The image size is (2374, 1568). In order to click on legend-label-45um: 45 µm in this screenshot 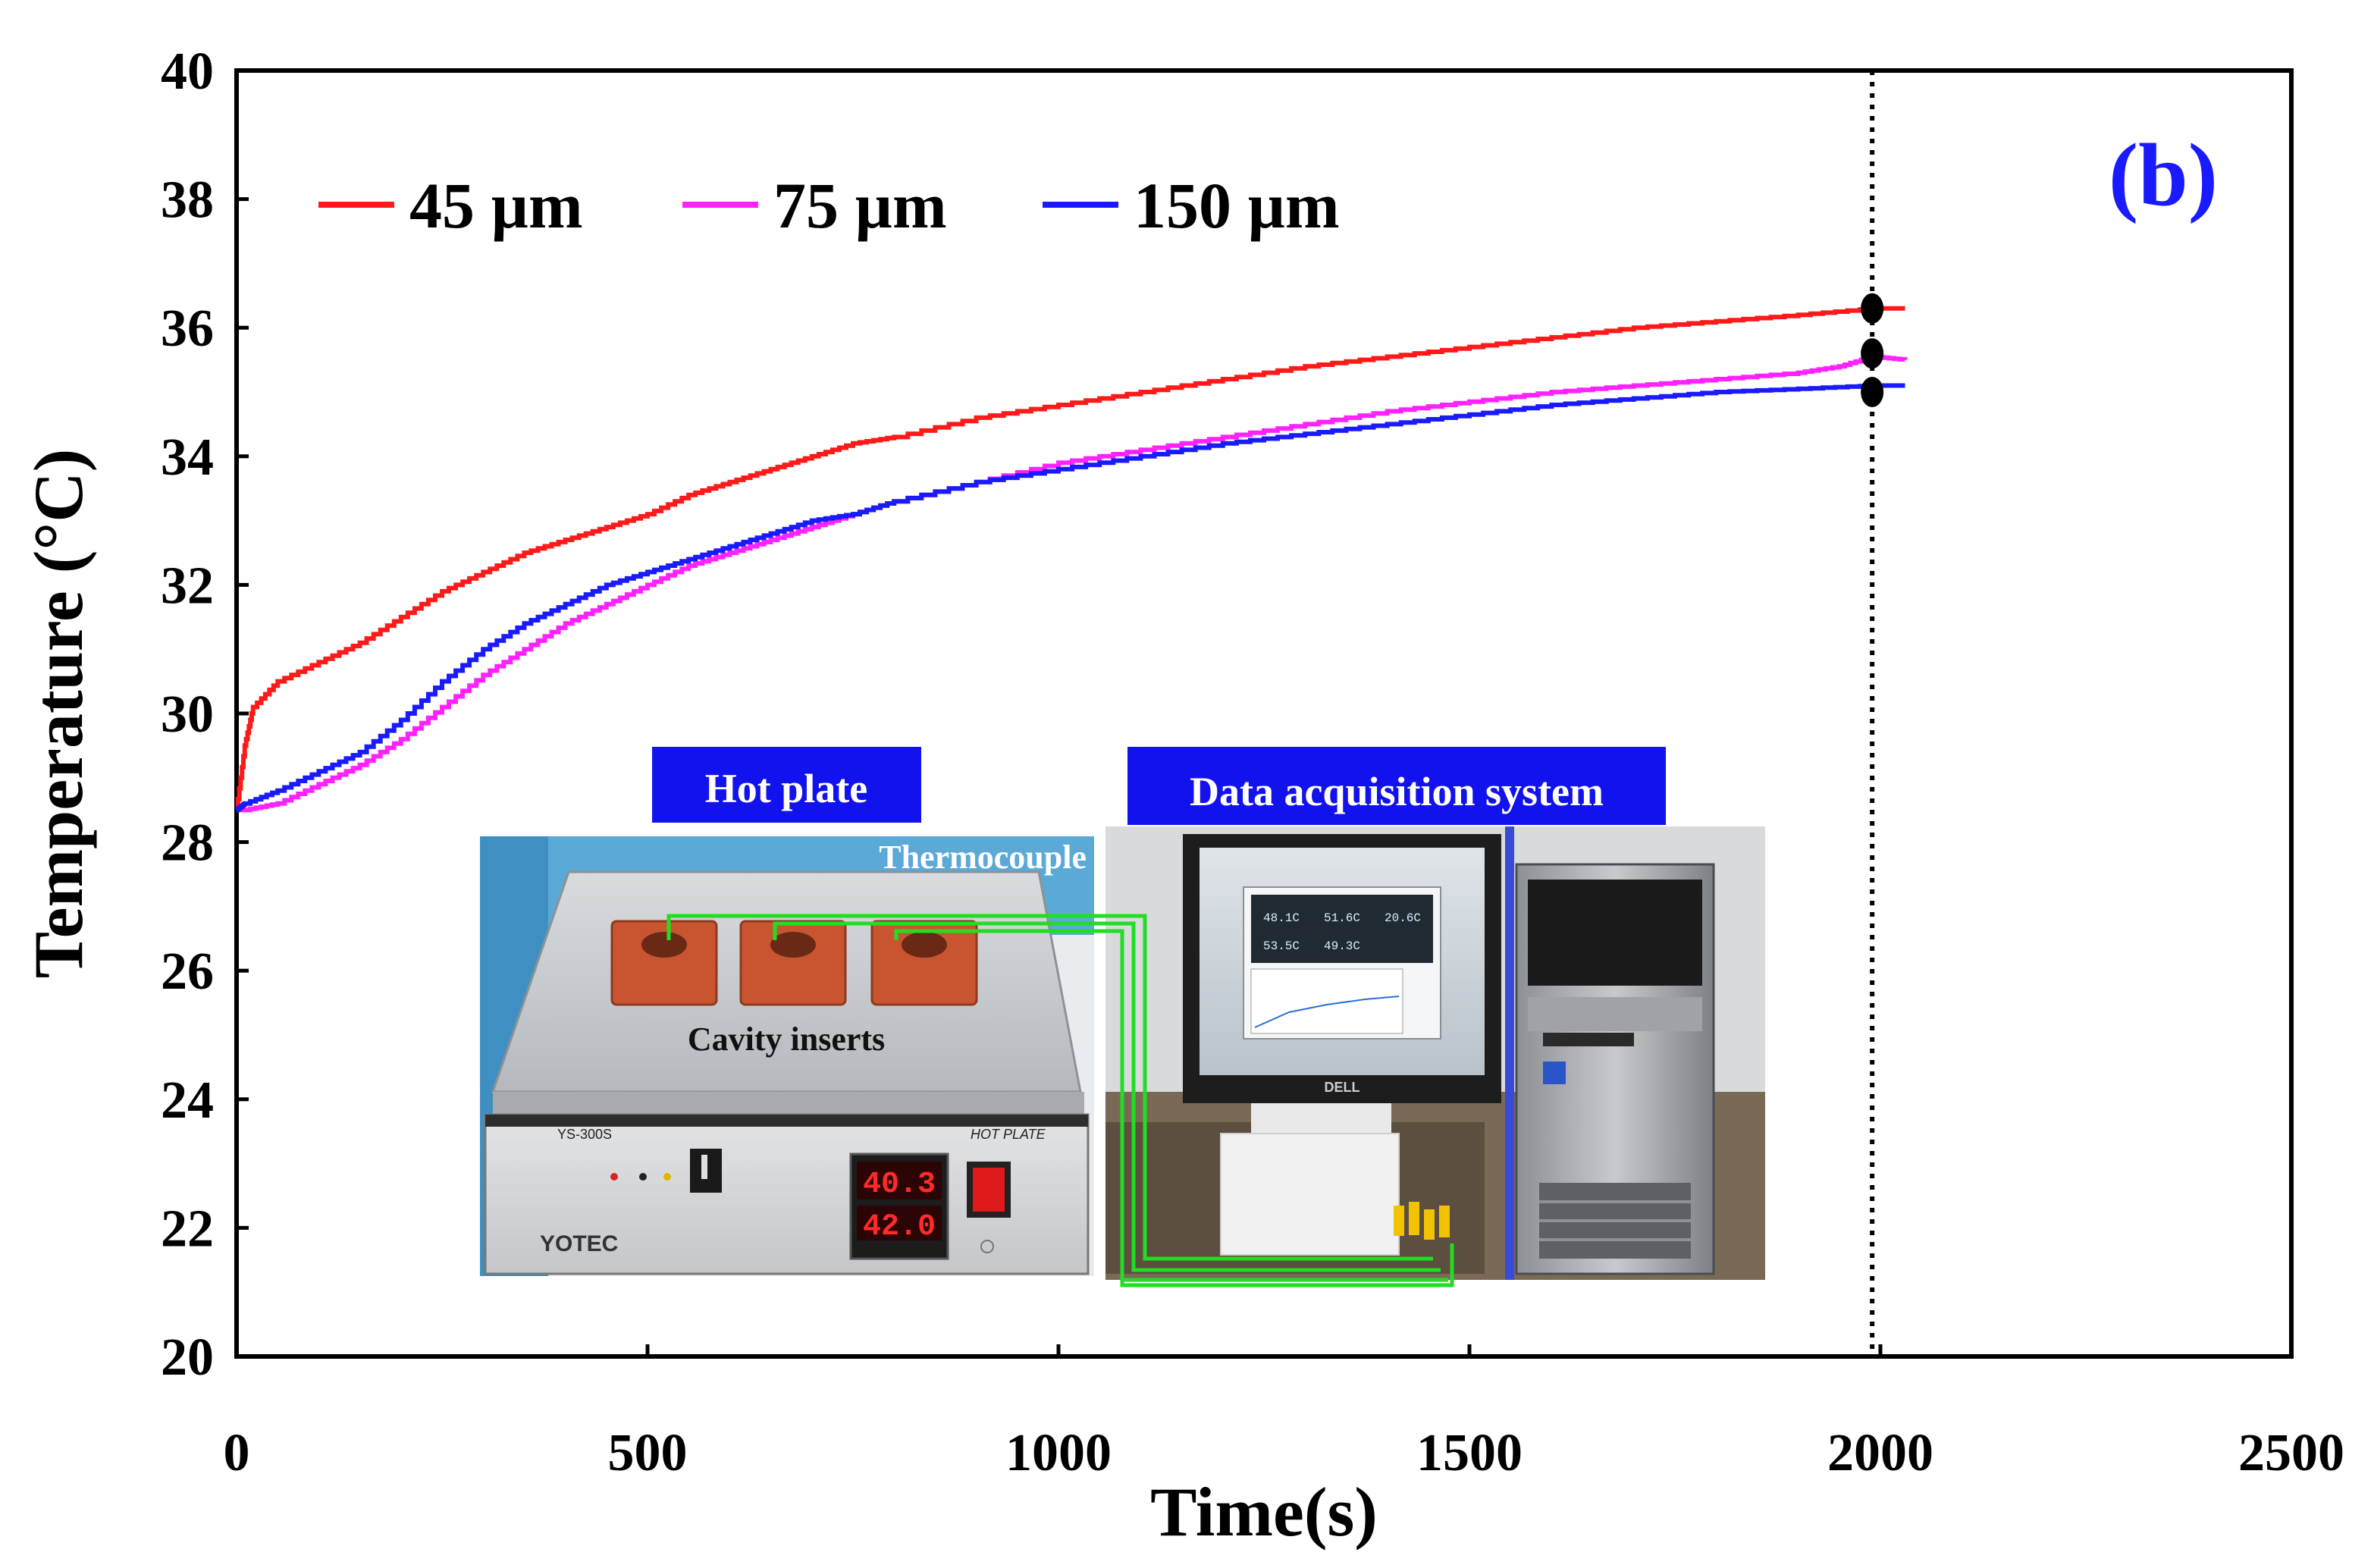, I will do `click(496, 206)`.